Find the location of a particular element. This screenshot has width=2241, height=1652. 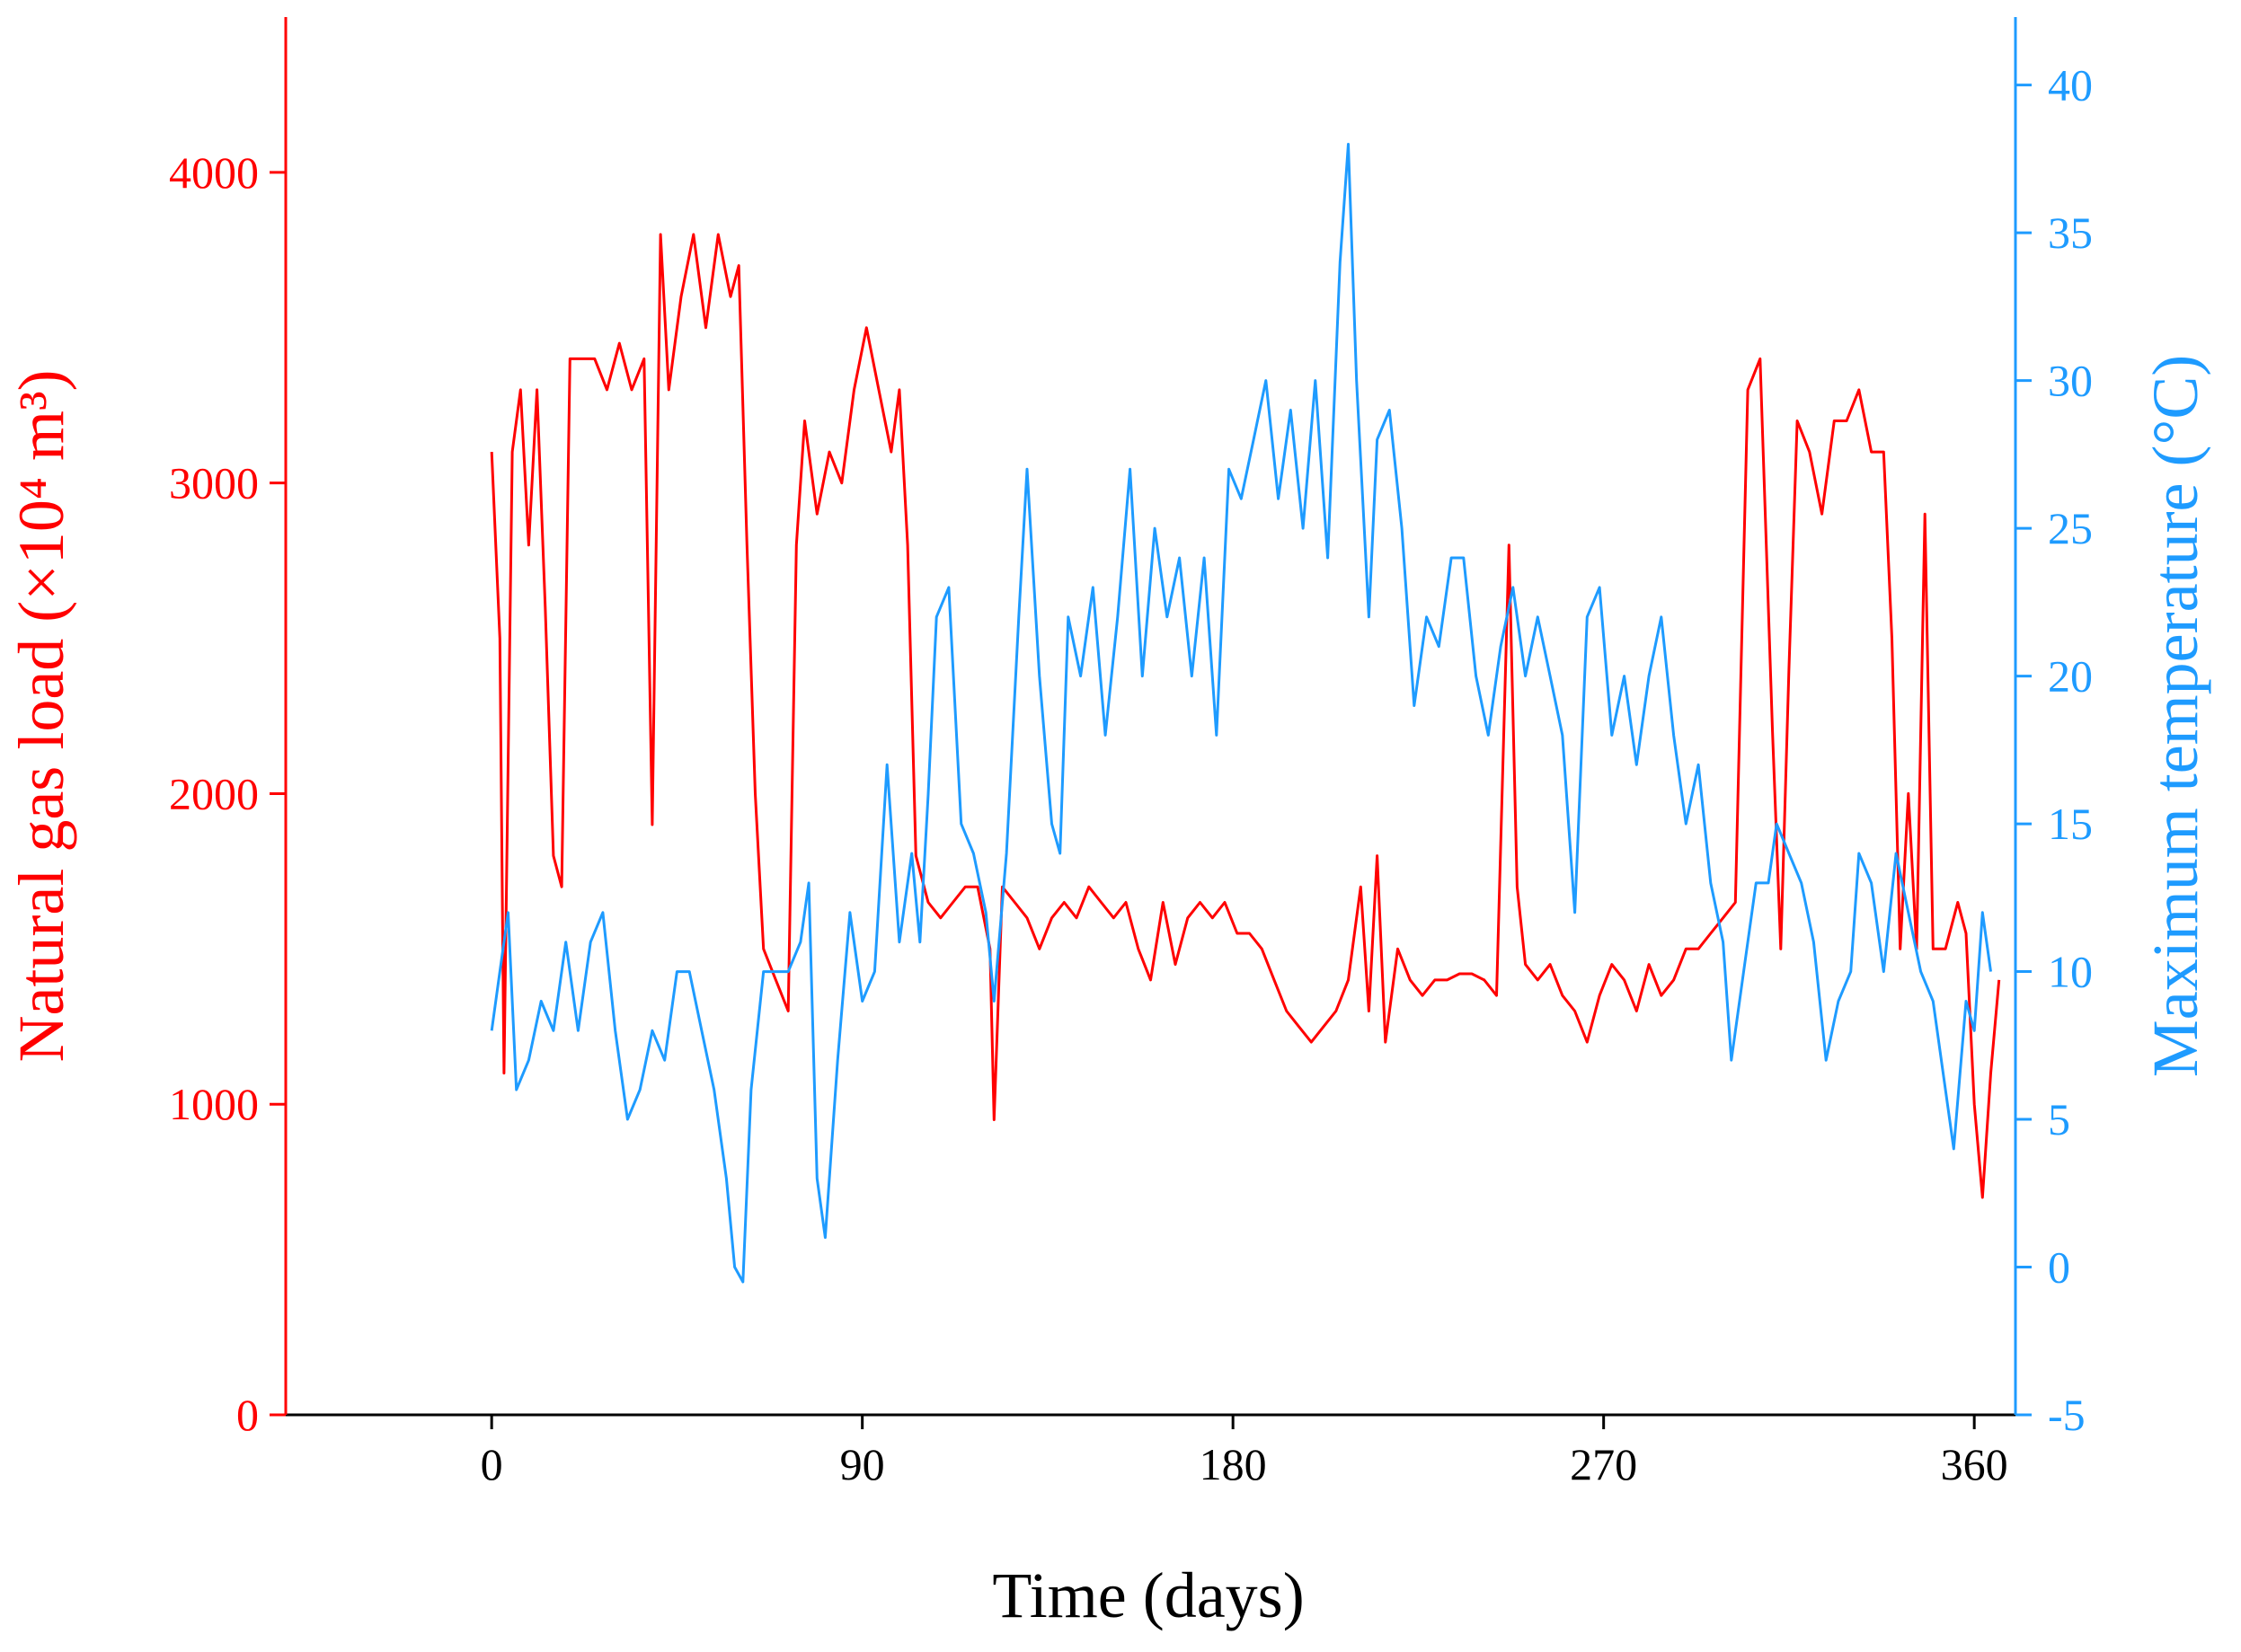

y2-tick-label: -5 is located at coordinates (2067, 1415).